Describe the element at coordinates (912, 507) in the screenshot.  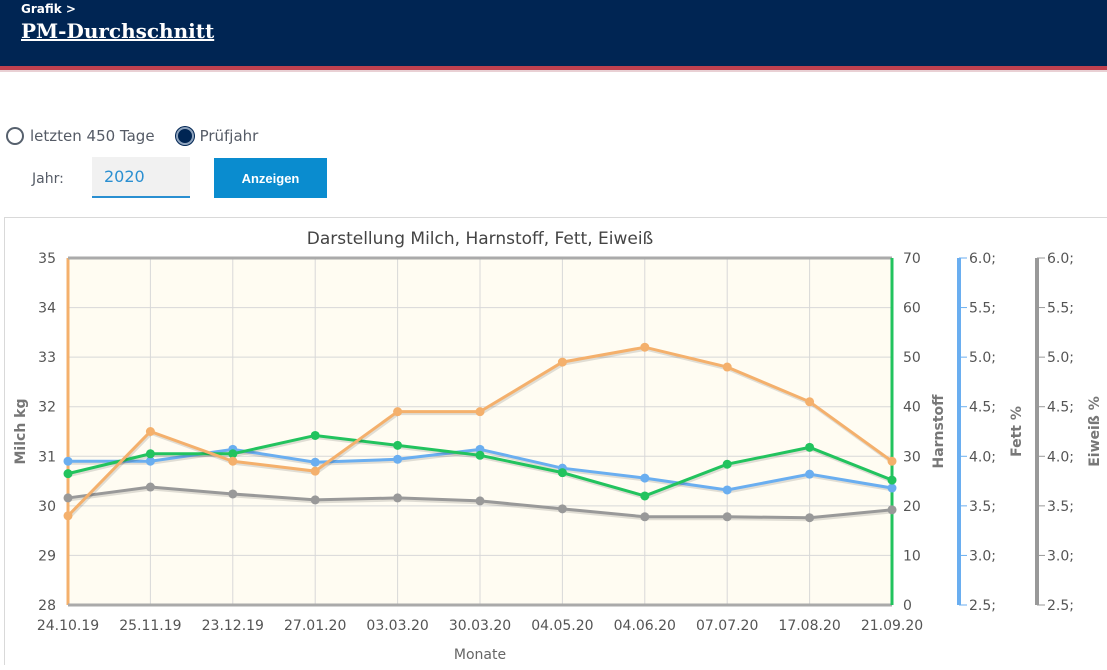
I see `tick-label-harnstoff: 20` at that location.